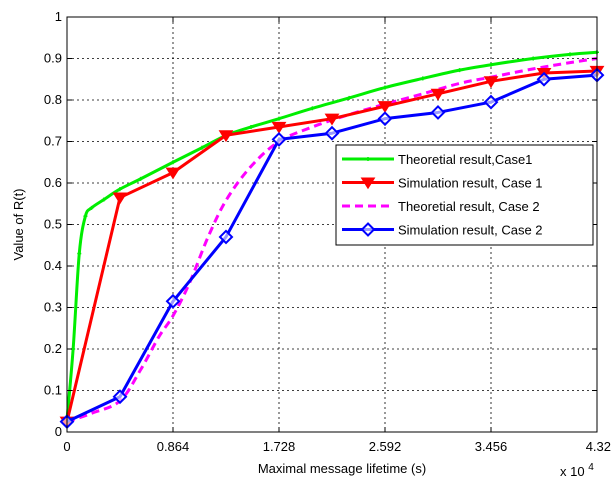  What do you see at coordinates (598, 446) in the screenshot?
I see `x-tick-label: 4.32` at bounding box center [598, 446].